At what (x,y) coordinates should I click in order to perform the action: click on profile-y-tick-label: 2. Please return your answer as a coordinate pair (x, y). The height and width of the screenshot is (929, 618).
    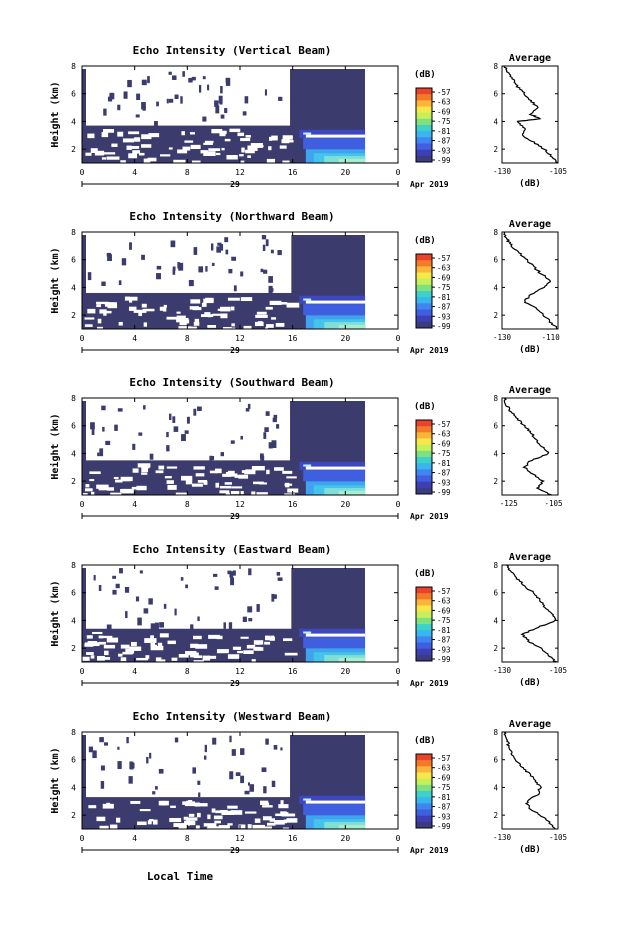
    Looking at the image, I should click on (495, 315).